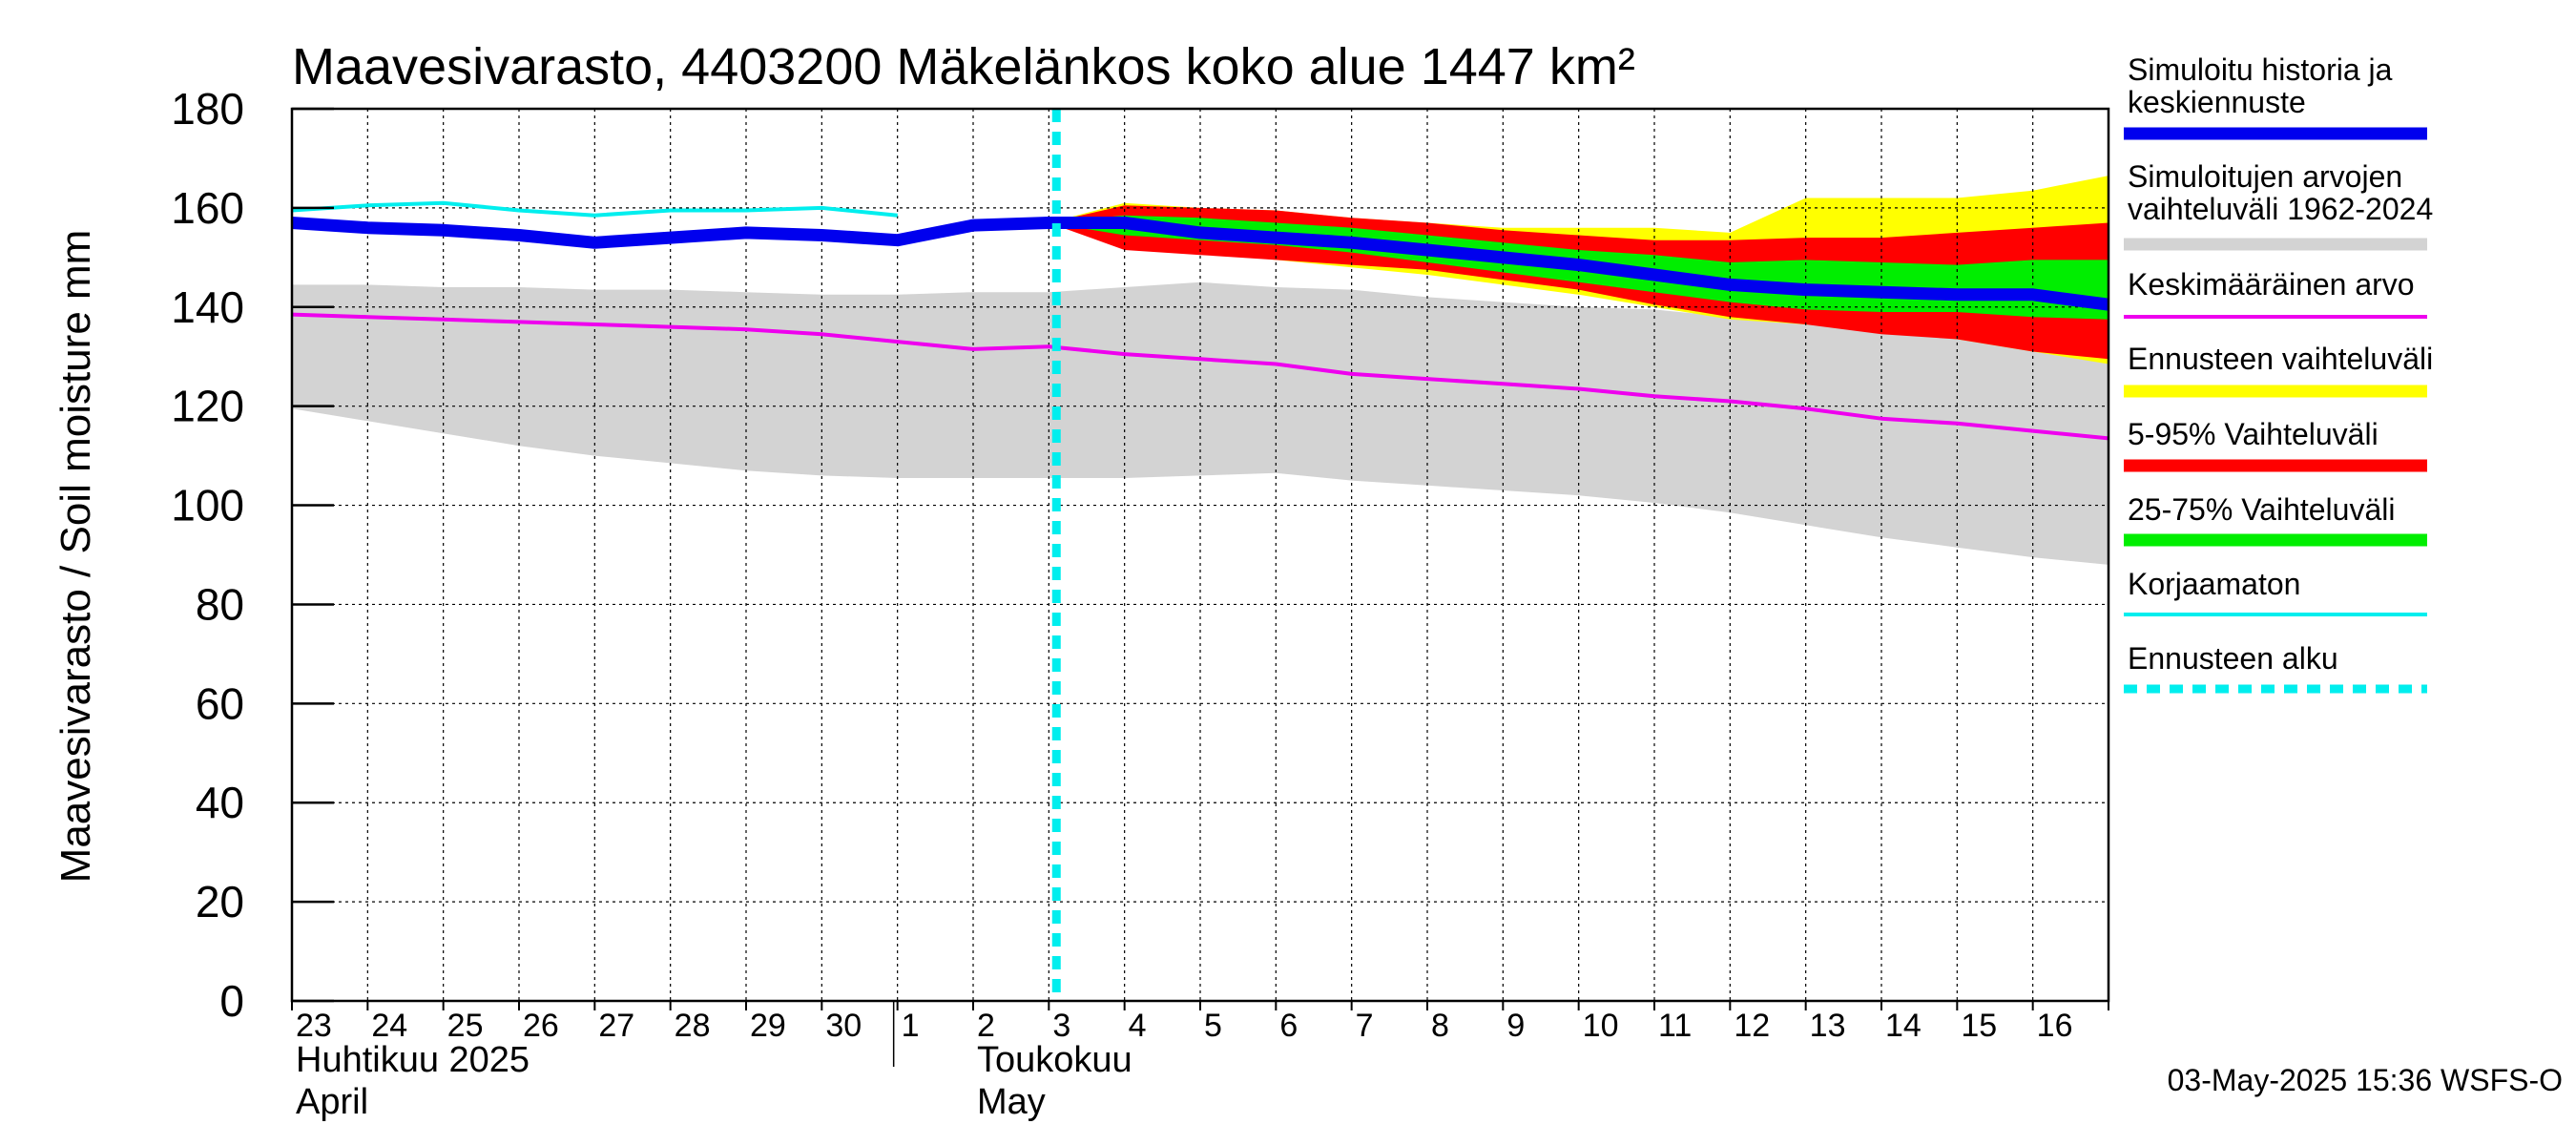 Image resolution: width=2576 pixels, height=1145 pixels. Describe the element at coordinates (1365, 1026) in the screenshot. I see `x-tick-label-14: 7` at that location.